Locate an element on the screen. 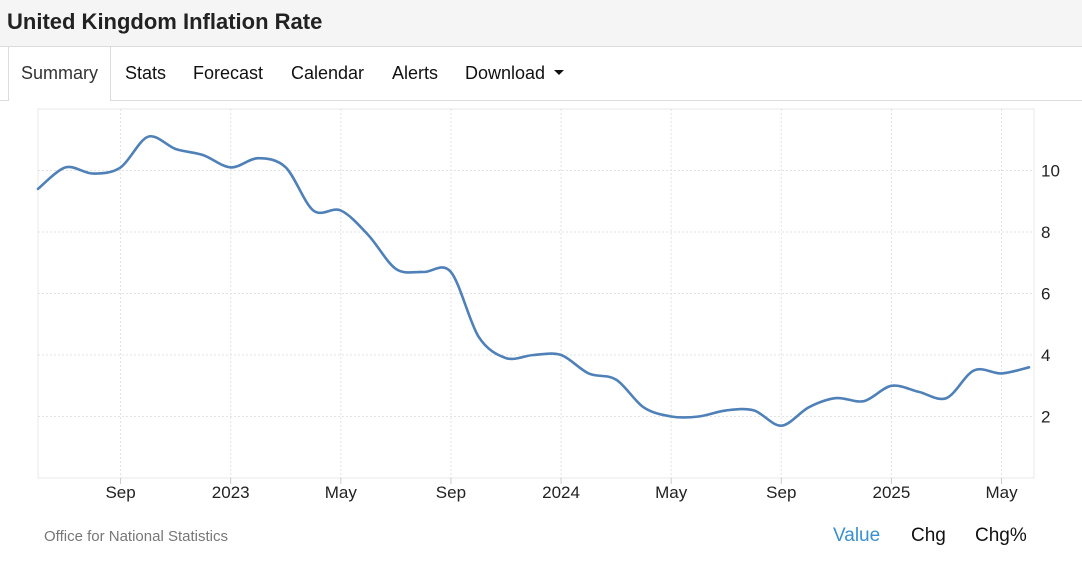 This screenshot has width=1082, height=565. chg-button: Chg is located at coordinates (928, 535).